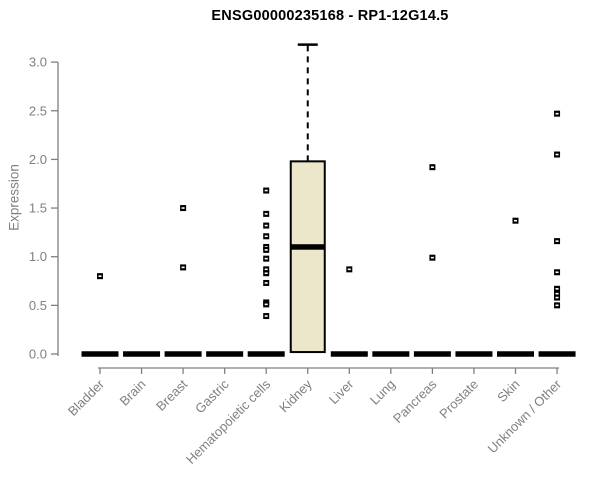 This screenshot has width=600, height=500. I want to click on y-tick-label: 1.0, so click(38, 256).